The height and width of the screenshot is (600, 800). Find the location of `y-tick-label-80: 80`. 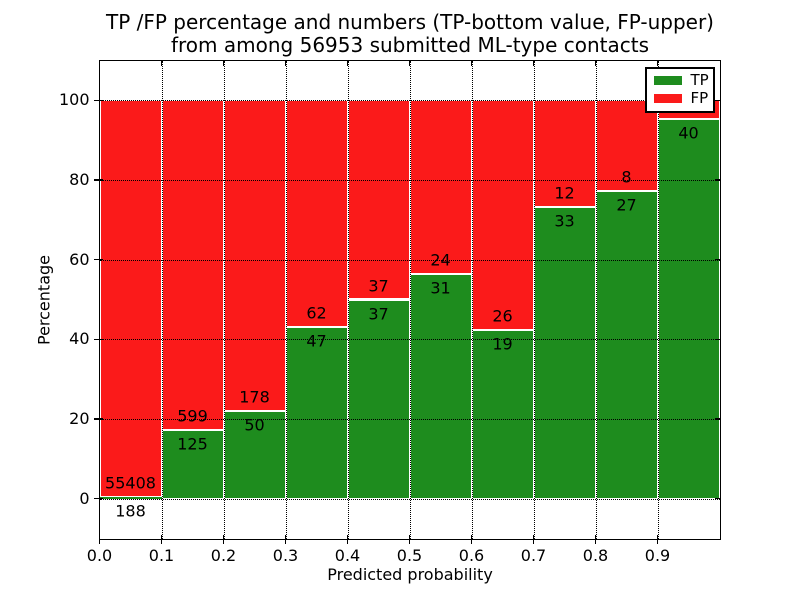

y-tick-label-80: 80 is located at coordinates (79, 179).